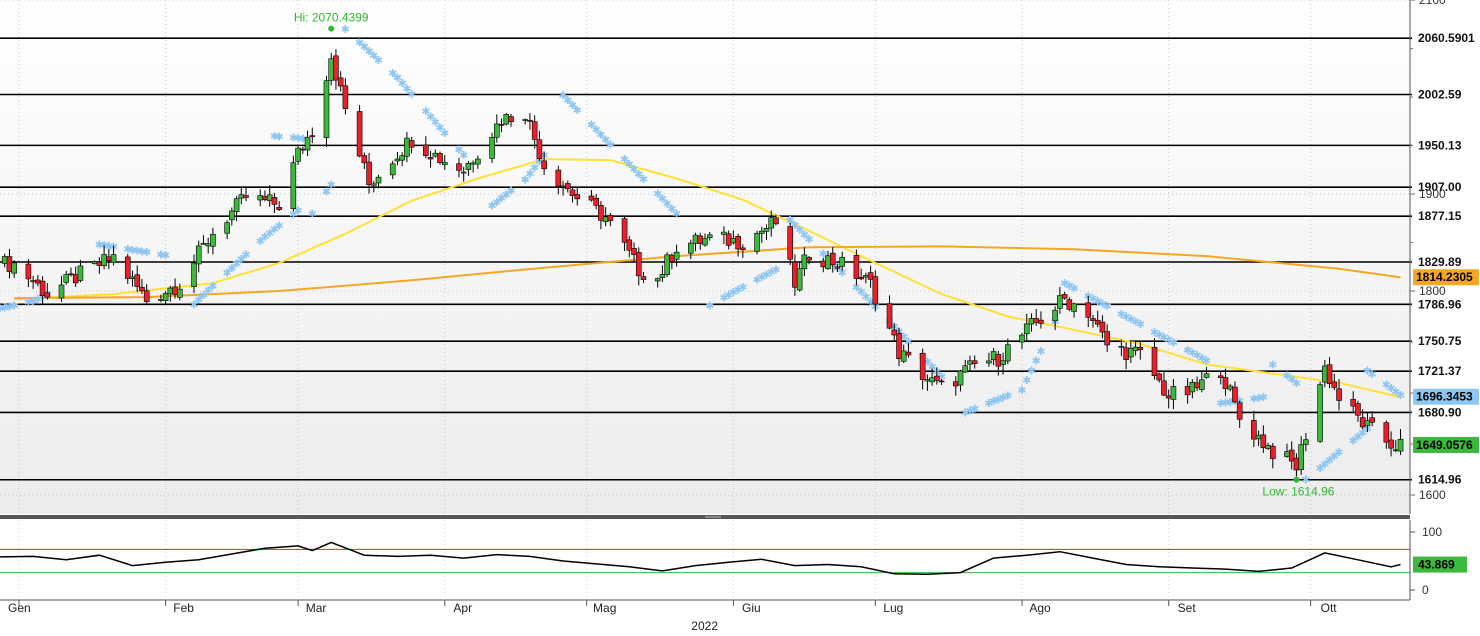  What do you see at coordinates (893, 608) in the screenshot?
I see `x-axis-month-label: Lug` at bounding box center [893, 608].